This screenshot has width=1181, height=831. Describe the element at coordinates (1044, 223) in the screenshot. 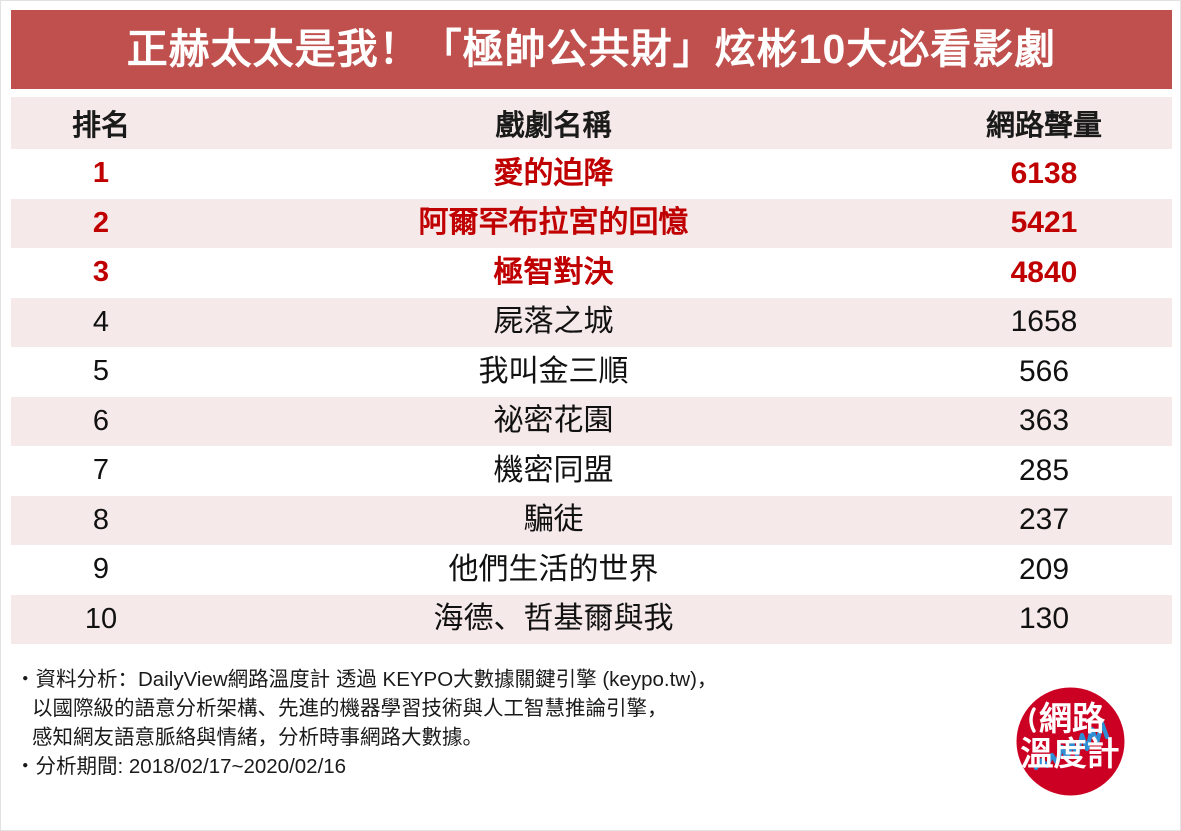

I see `cell-volume: 5421` at that location.